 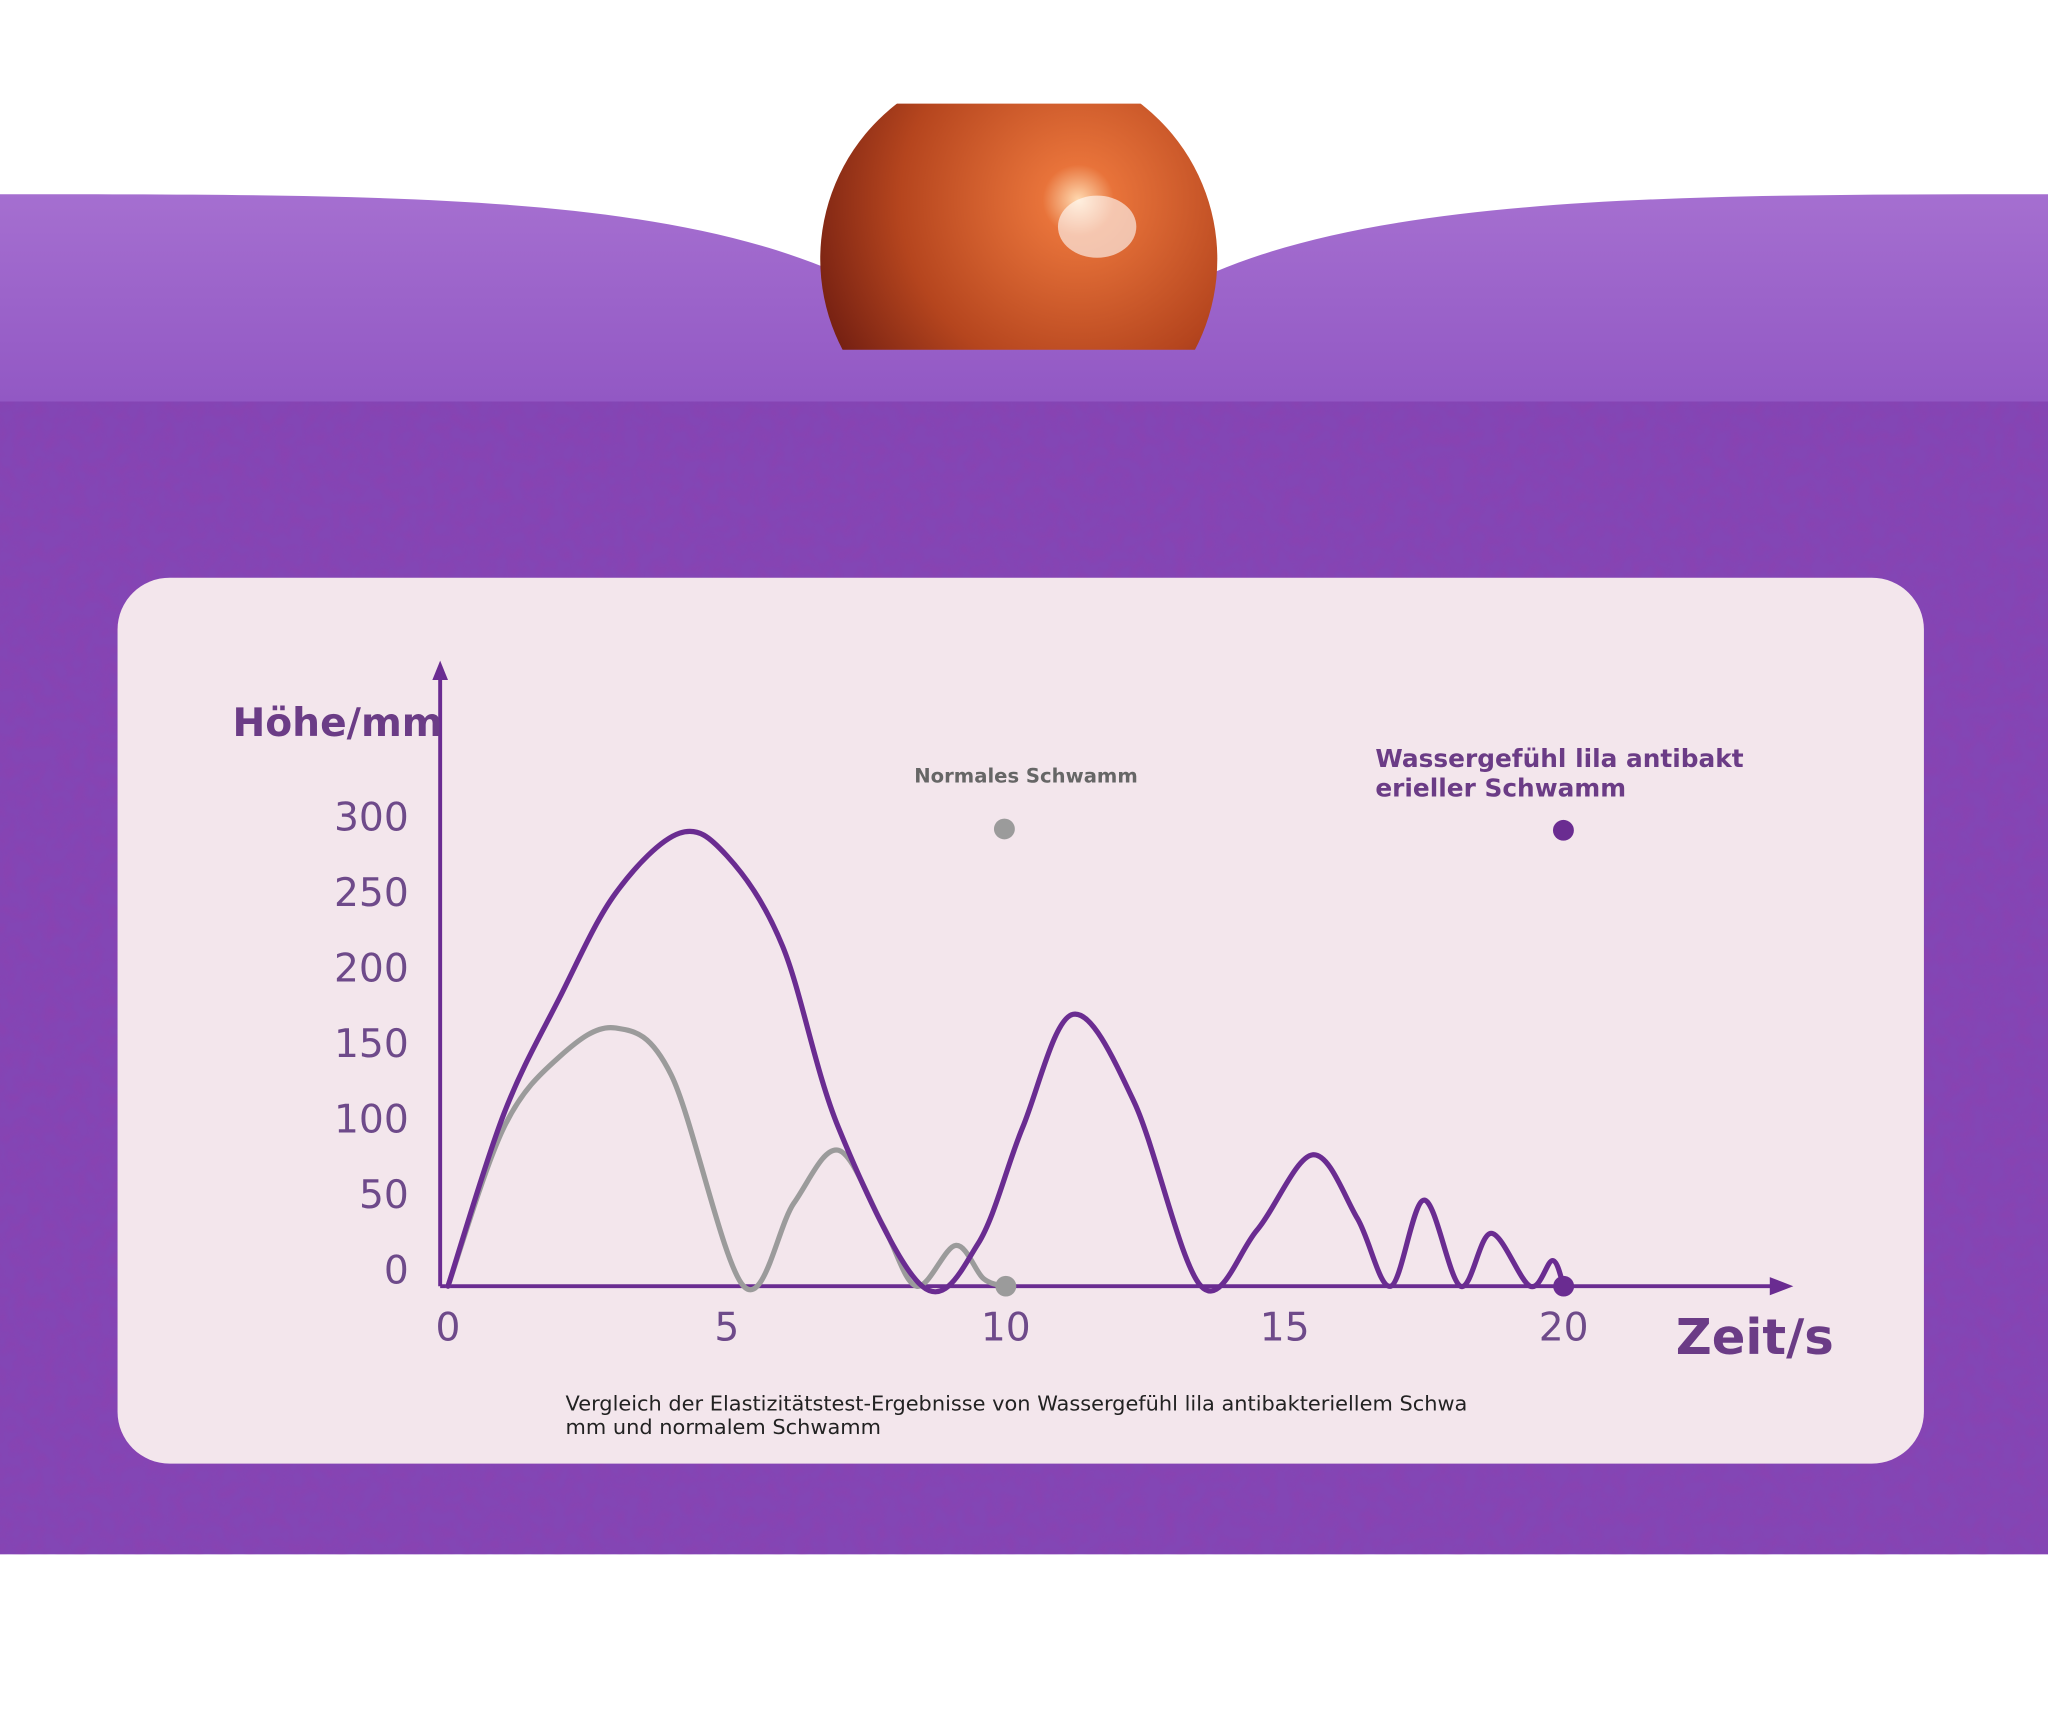 I want to click on y-arrow, so click(x=440, y=670).